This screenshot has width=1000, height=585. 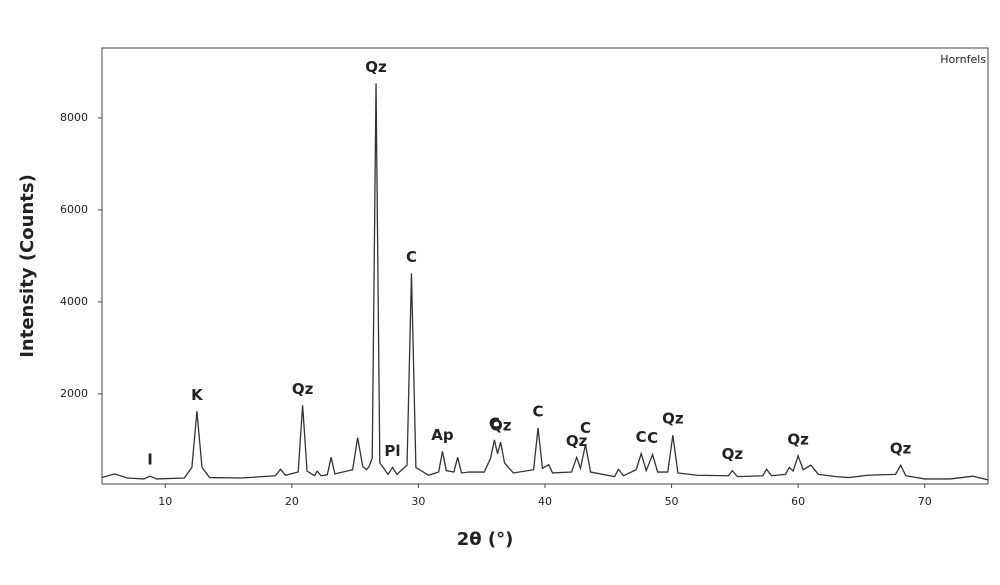 I want to click on peak-label: Pl, so click(x=392, y=451).